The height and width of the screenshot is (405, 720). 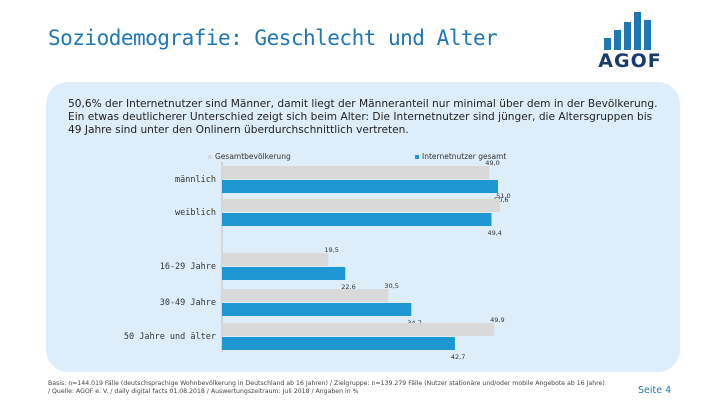 I want to click on category-label: männlich, so click(x=195, y=180).